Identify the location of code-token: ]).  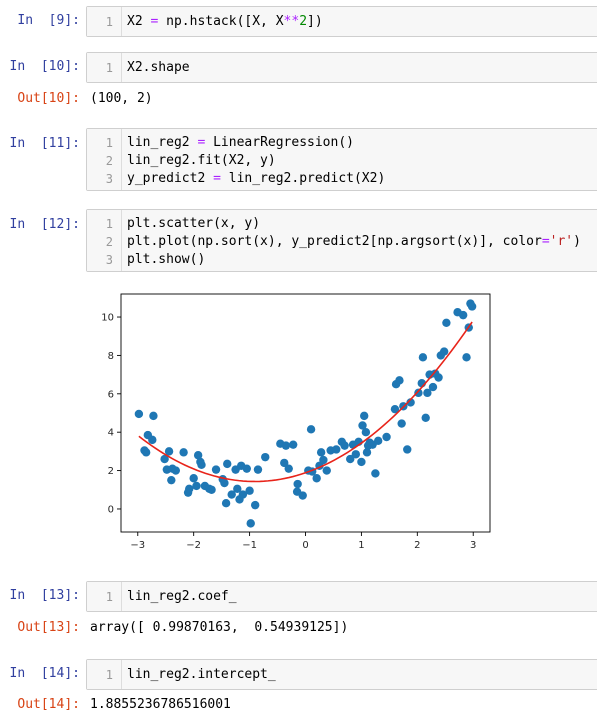
(315, 21).